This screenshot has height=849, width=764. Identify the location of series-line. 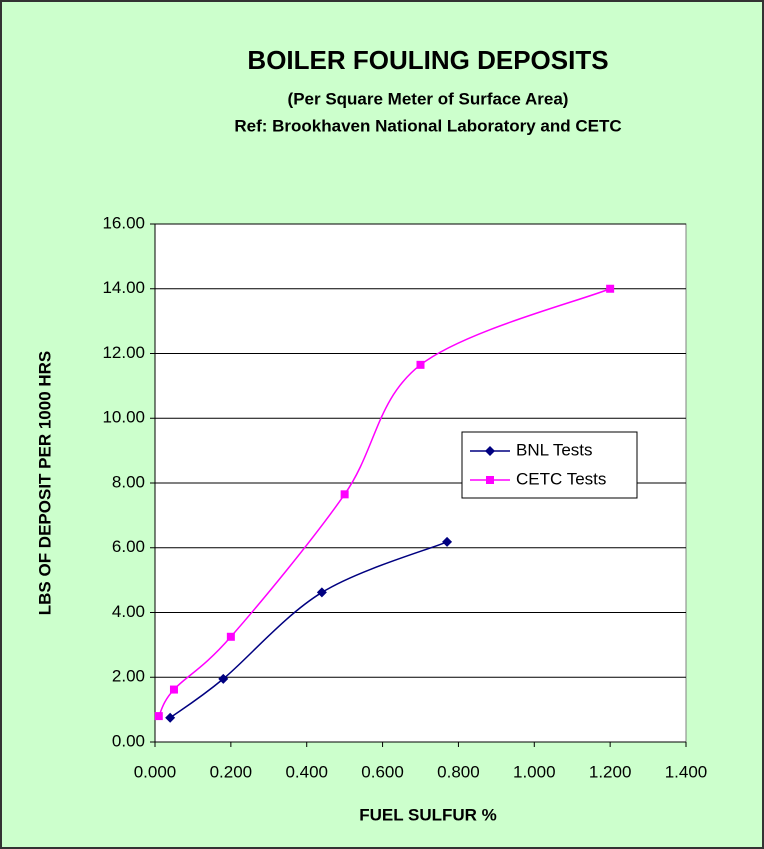
(308, 630).